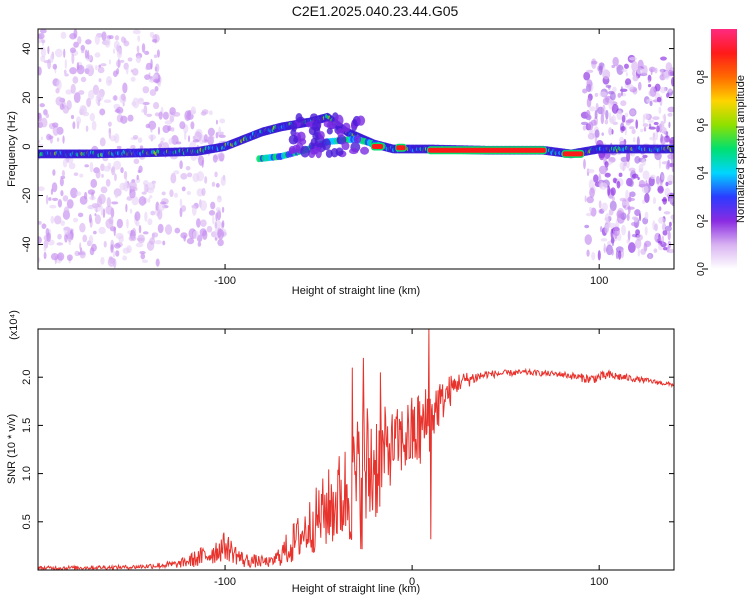  What do you see at coordinates (27, 377) in the screenshot?
I see `snr-ytick-label: 2.0` at bounding box center [27, 377].